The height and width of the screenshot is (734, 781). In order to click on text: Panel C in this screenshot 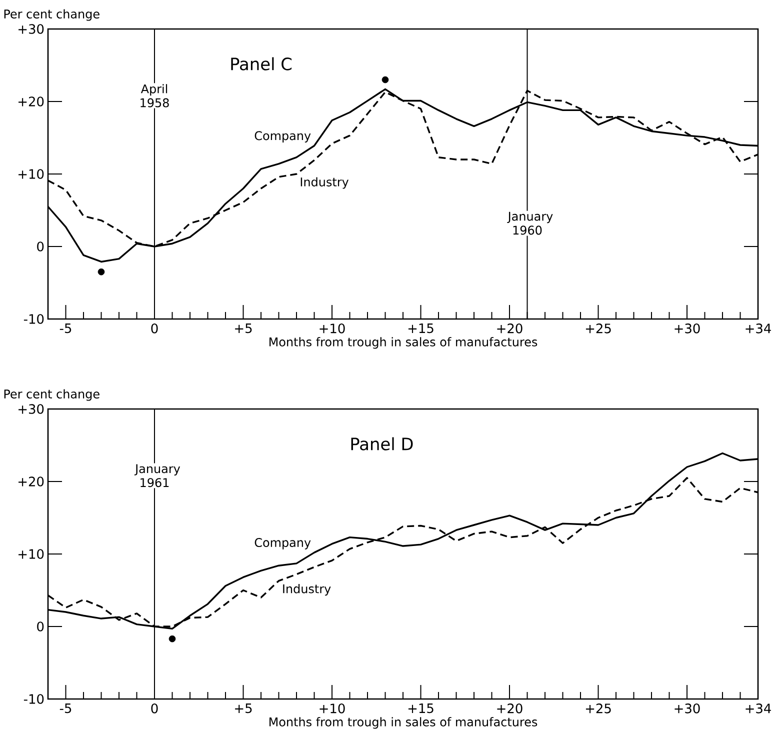, I will do `click(261, 63)`.